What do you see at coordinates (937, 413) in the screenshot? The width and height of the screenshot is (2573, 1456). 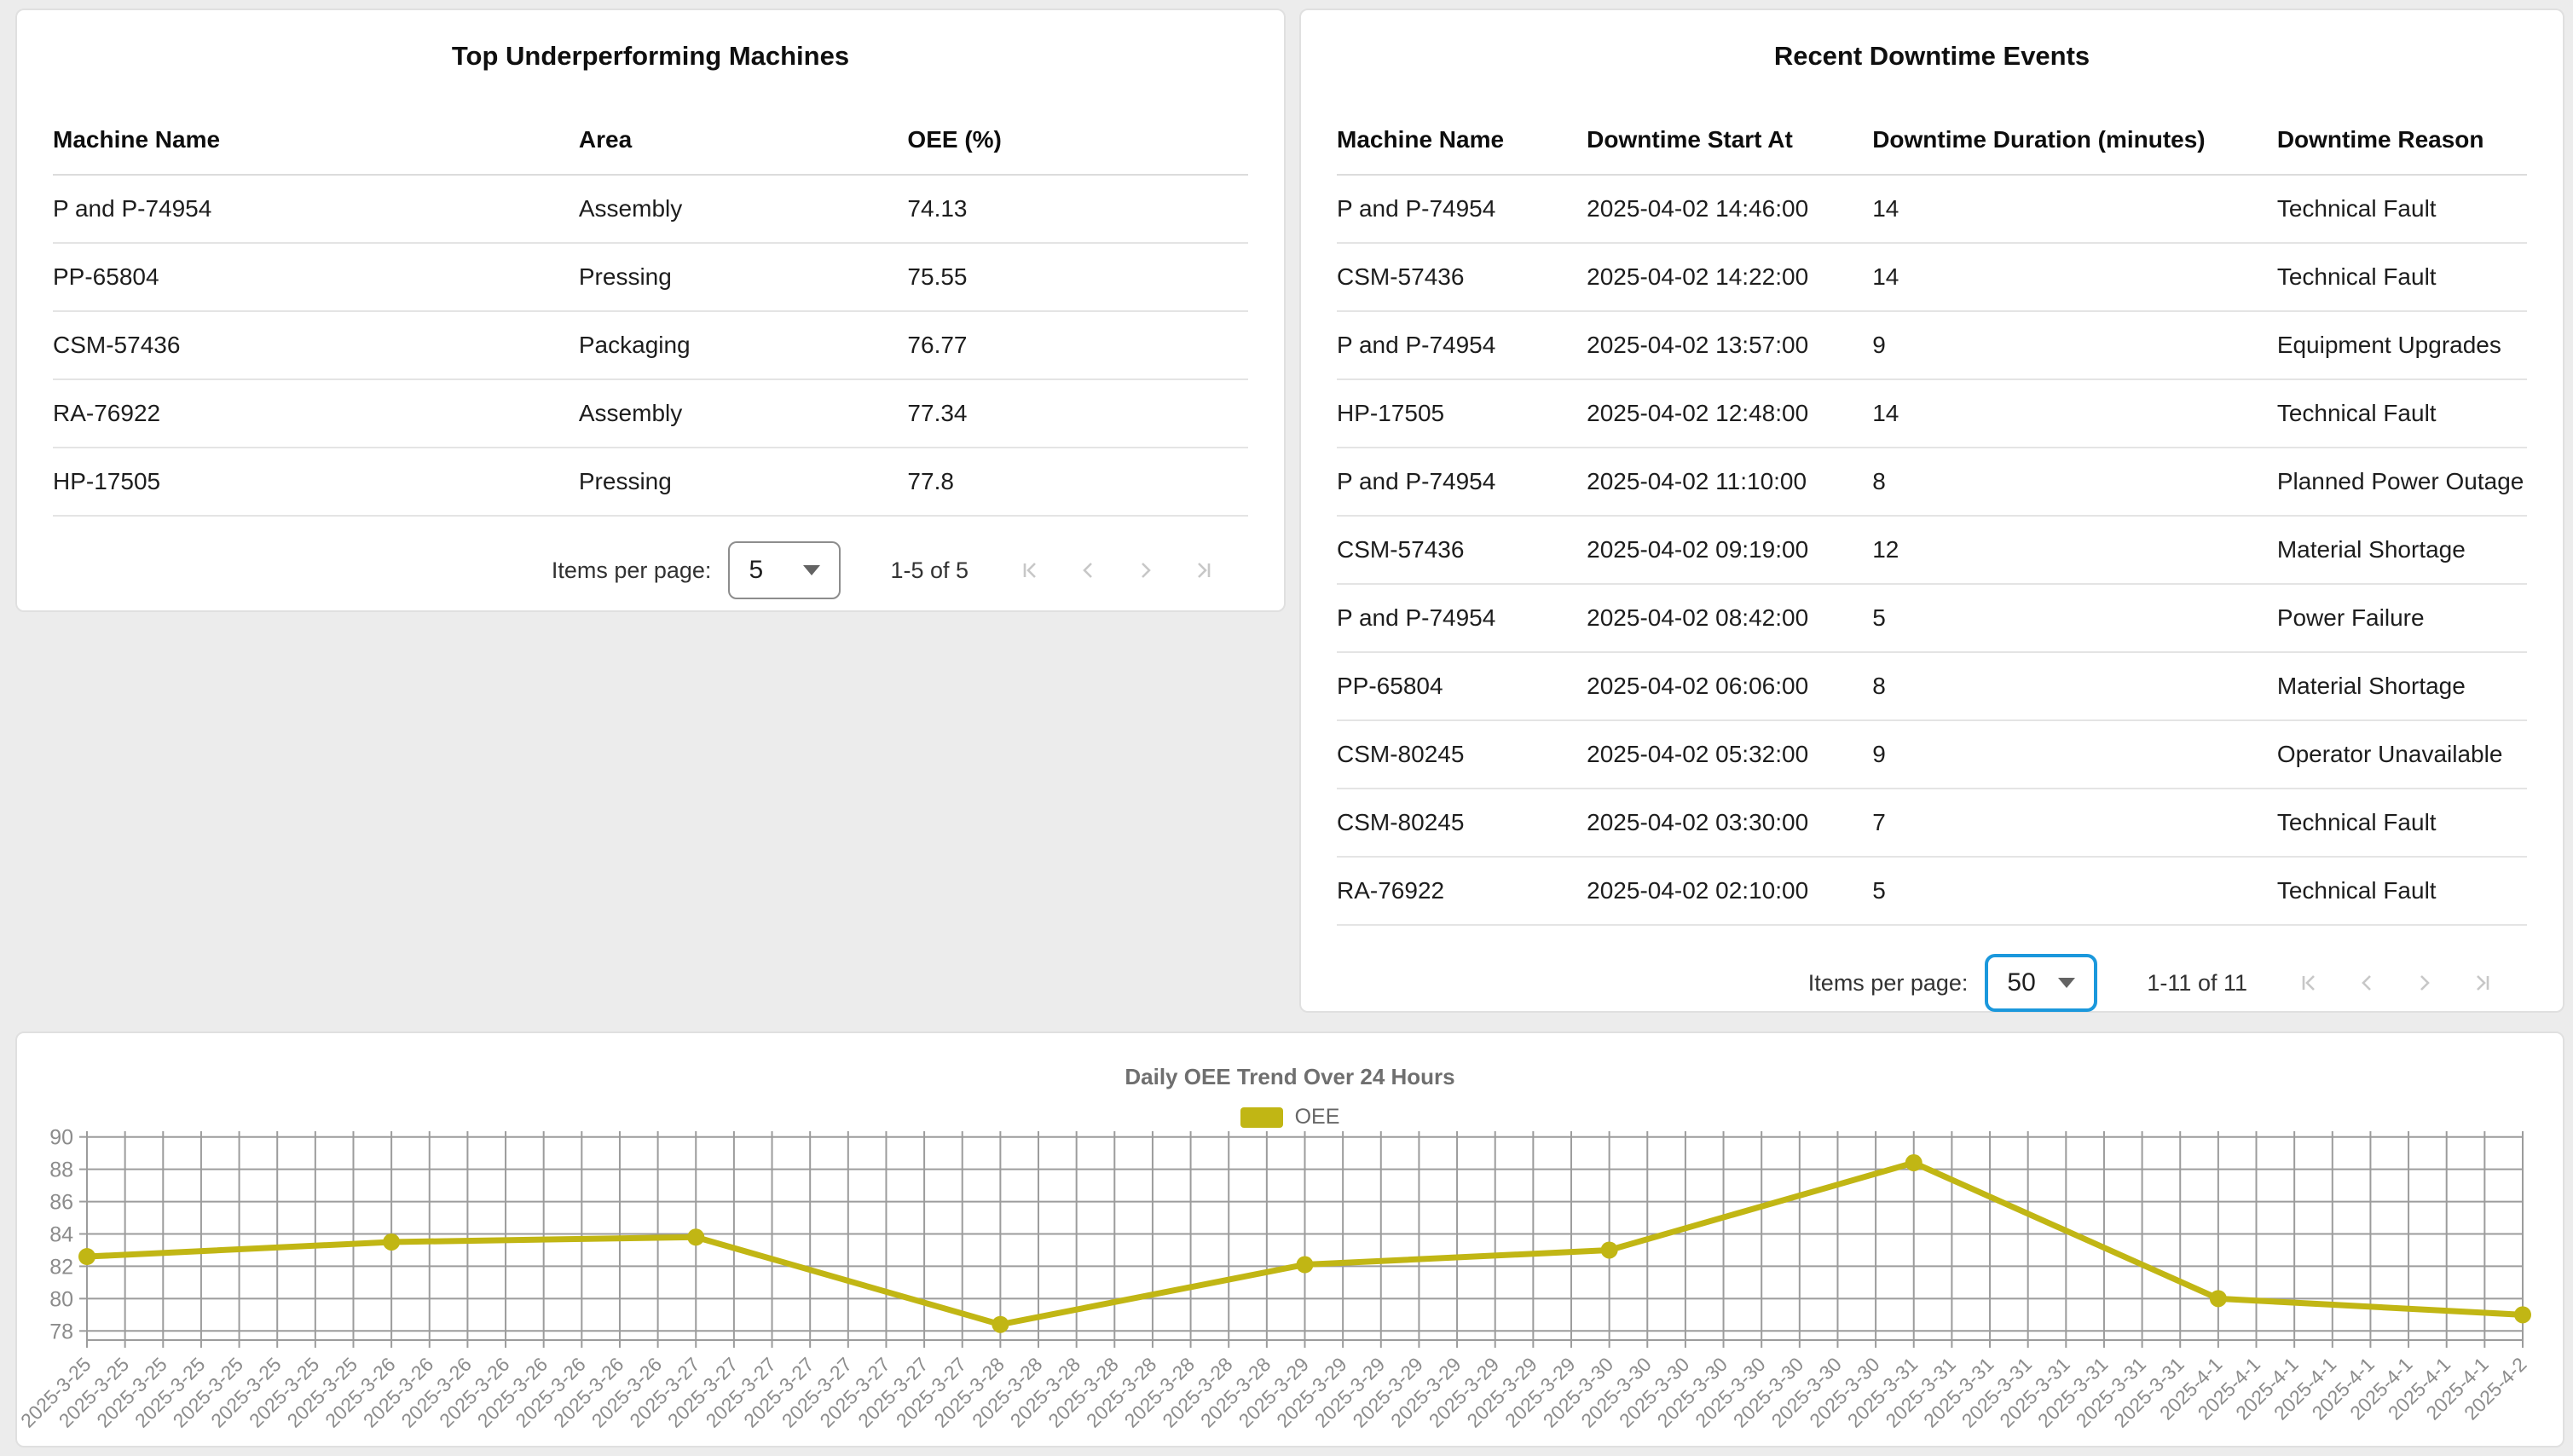 I see `table-cell: 77.34` at bounding box center [937, 413].